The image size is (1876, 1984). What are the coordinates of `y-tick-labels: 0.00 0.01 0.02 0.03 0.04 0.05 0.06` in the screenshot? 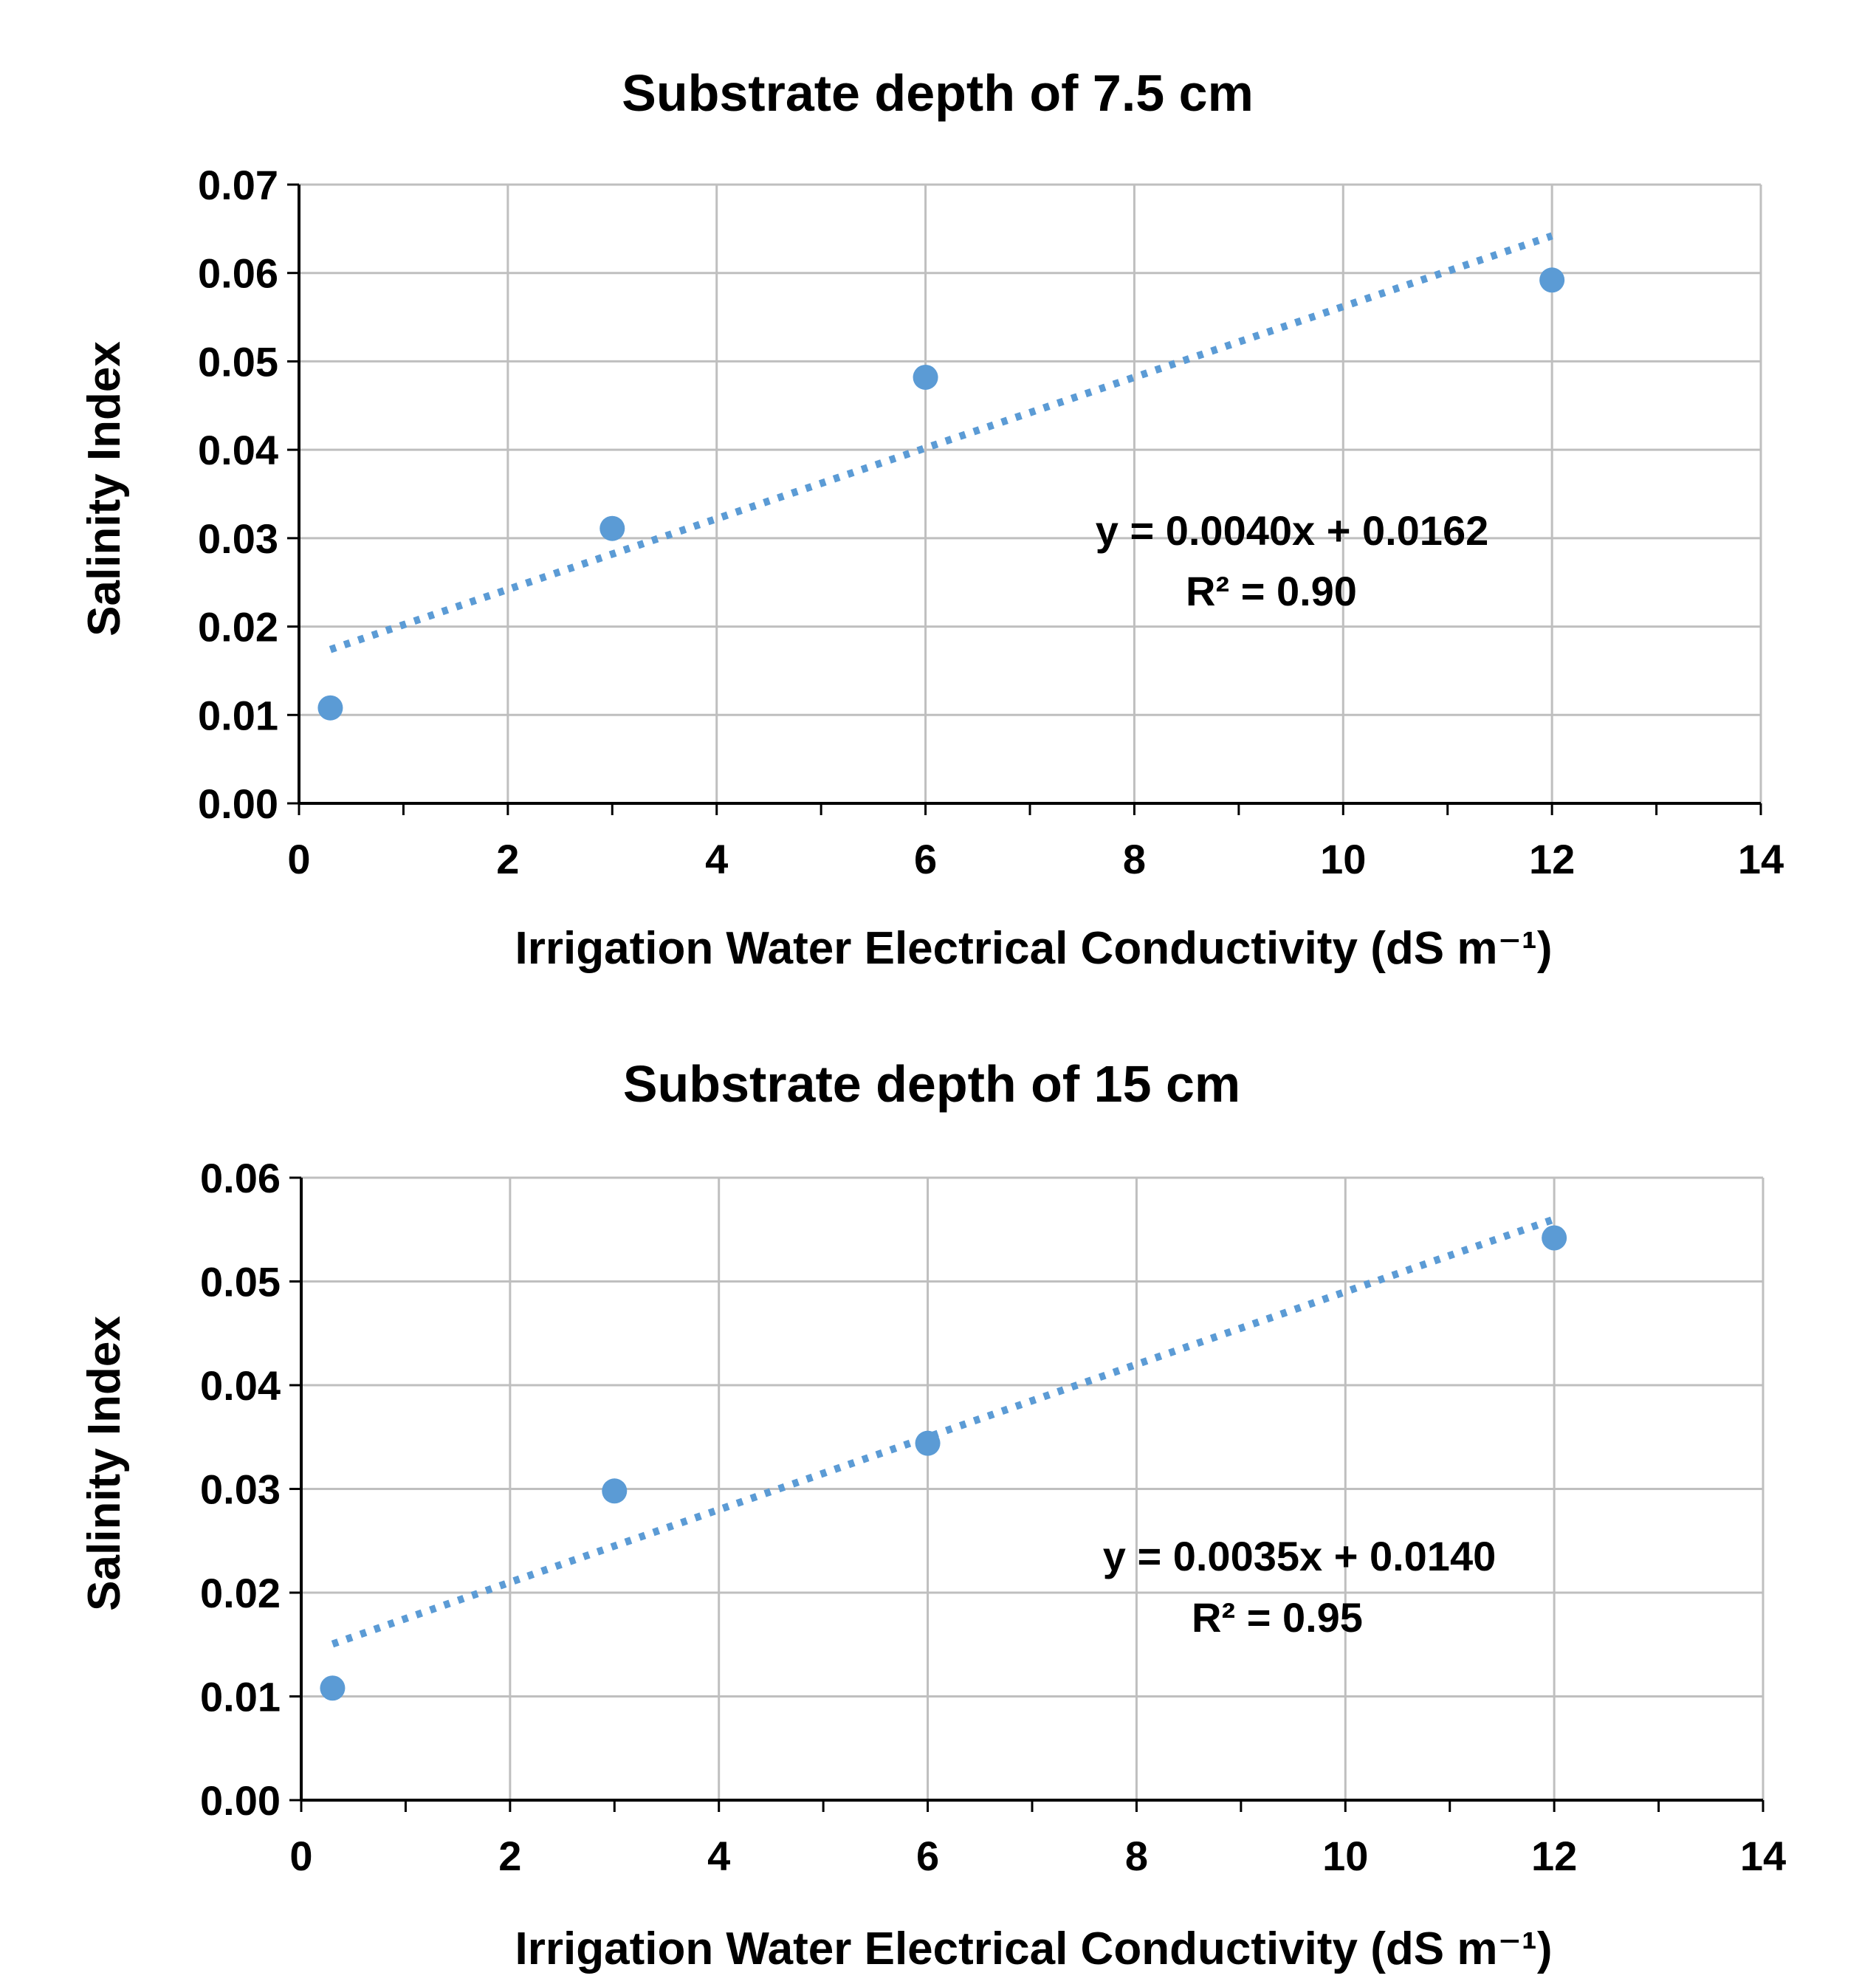 It's located at (241, 1489).